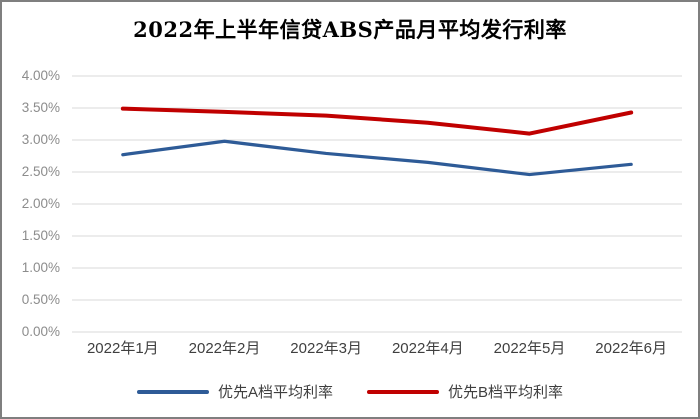 Image resolution: width=700 pixels, height=419 pixels. Describe the element at coordinates (529, 348) in the screenshot. I see `x-axis-tick-label: 2022年5月` at that location.